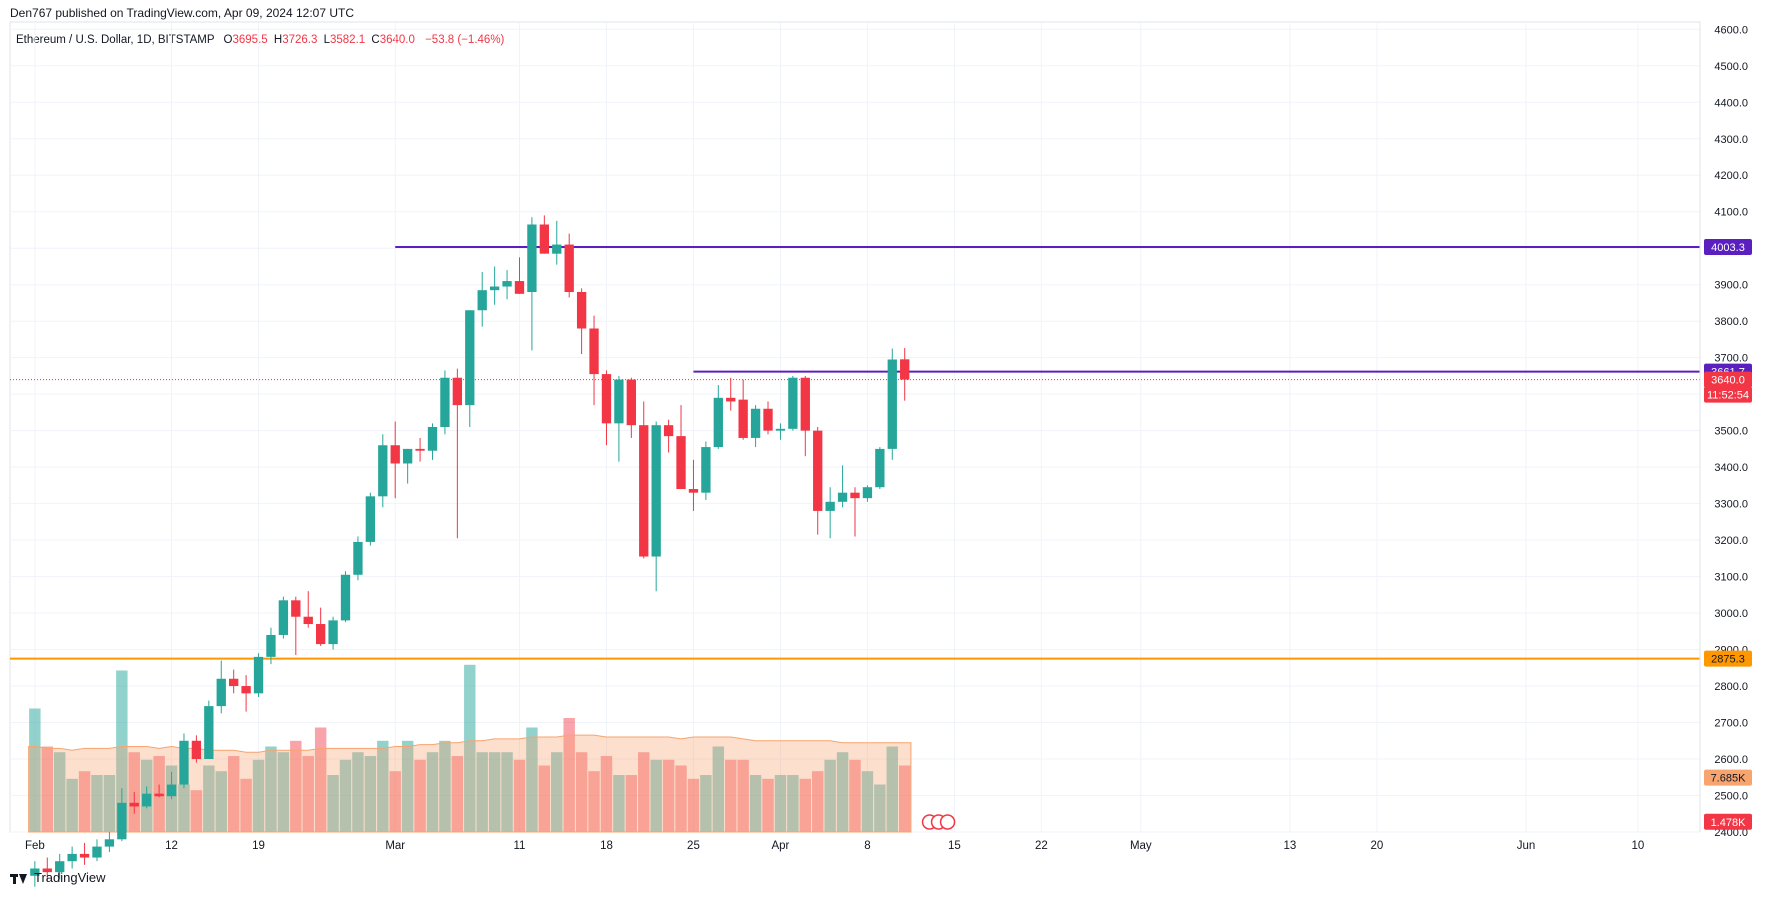 The height and width of the screenshot is (898, 1778). I want to click on resistance-4003-label: 4003.3, so click(1728, 248).